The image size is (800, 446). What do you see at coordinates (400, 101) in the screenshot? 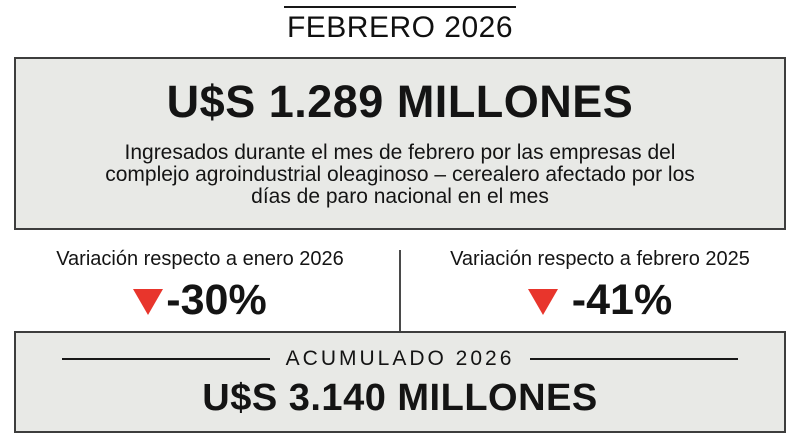
I see `febrero-amount: U$S 1.289 MILLONES` at bounding box center [400, 101].